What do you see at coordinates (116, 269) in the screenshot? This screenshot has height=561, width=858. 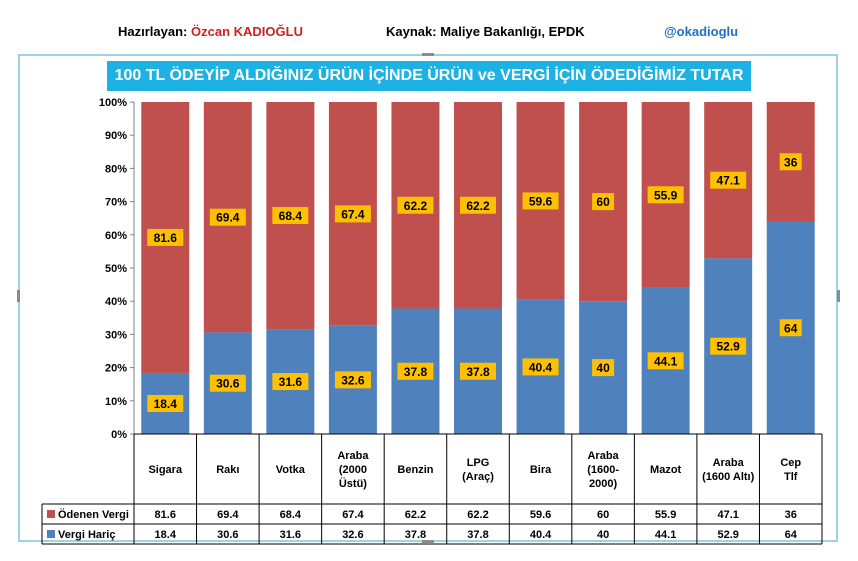 I see `y-tick-label: 50%` at bounding box center [116, 269].